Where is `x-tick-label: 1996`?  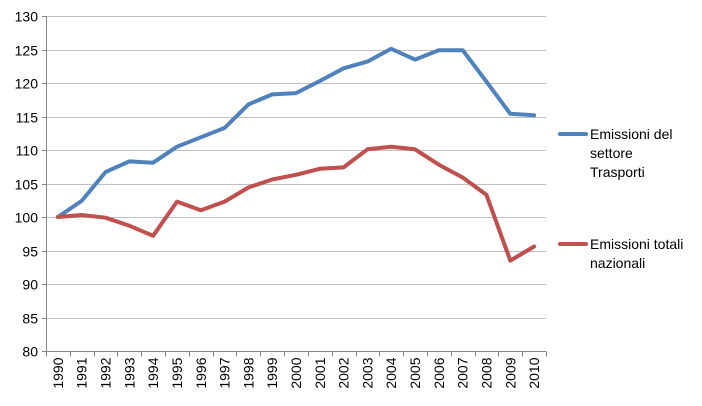
x-tick-label: 1996 is located at coordinates (201, 372).